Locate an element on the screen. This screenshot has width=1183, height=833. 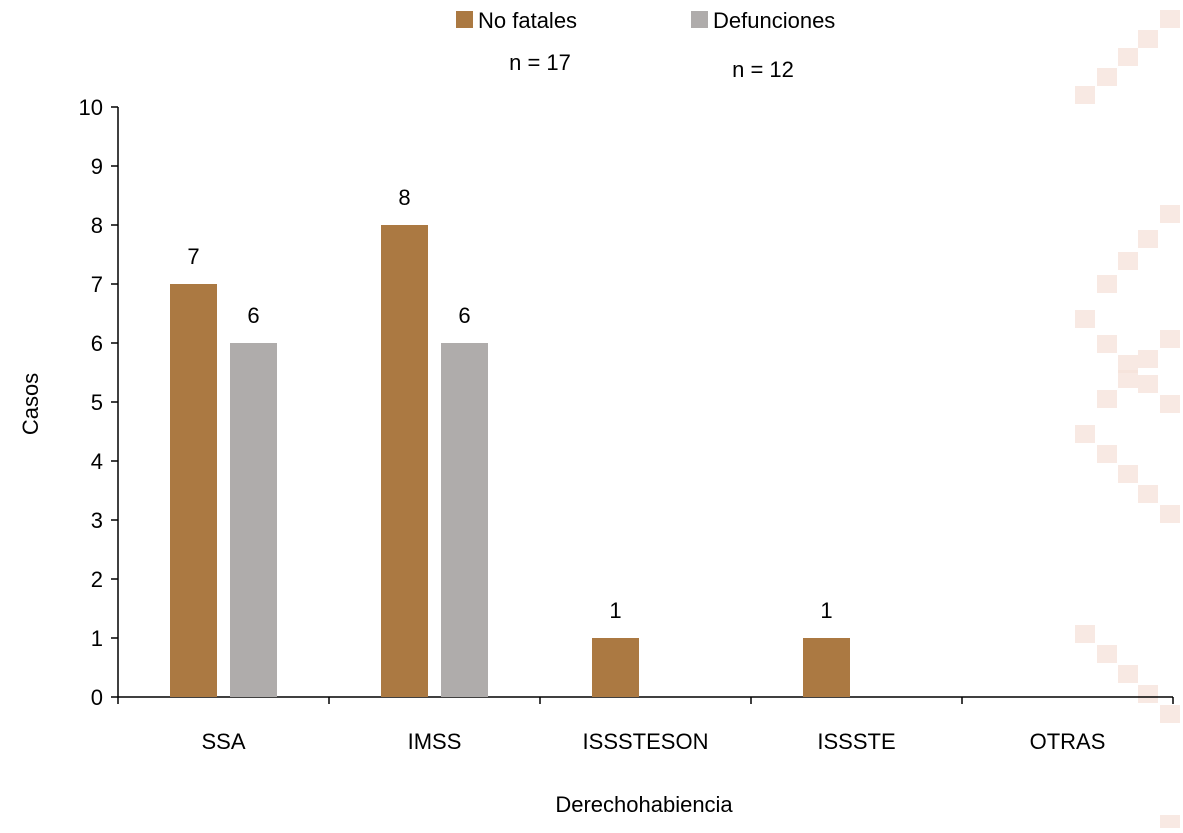
y-tick-label: 9 is located at coordinates (97, 166).